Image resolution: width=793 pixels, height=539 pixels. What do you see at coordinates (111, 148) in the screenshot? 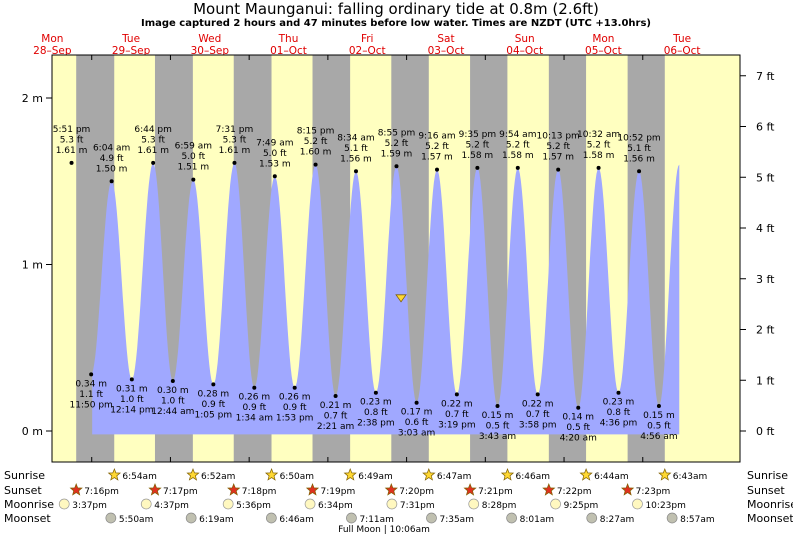
I see `high-tide-label: 6:04 am` at bounding box center [111, 148].